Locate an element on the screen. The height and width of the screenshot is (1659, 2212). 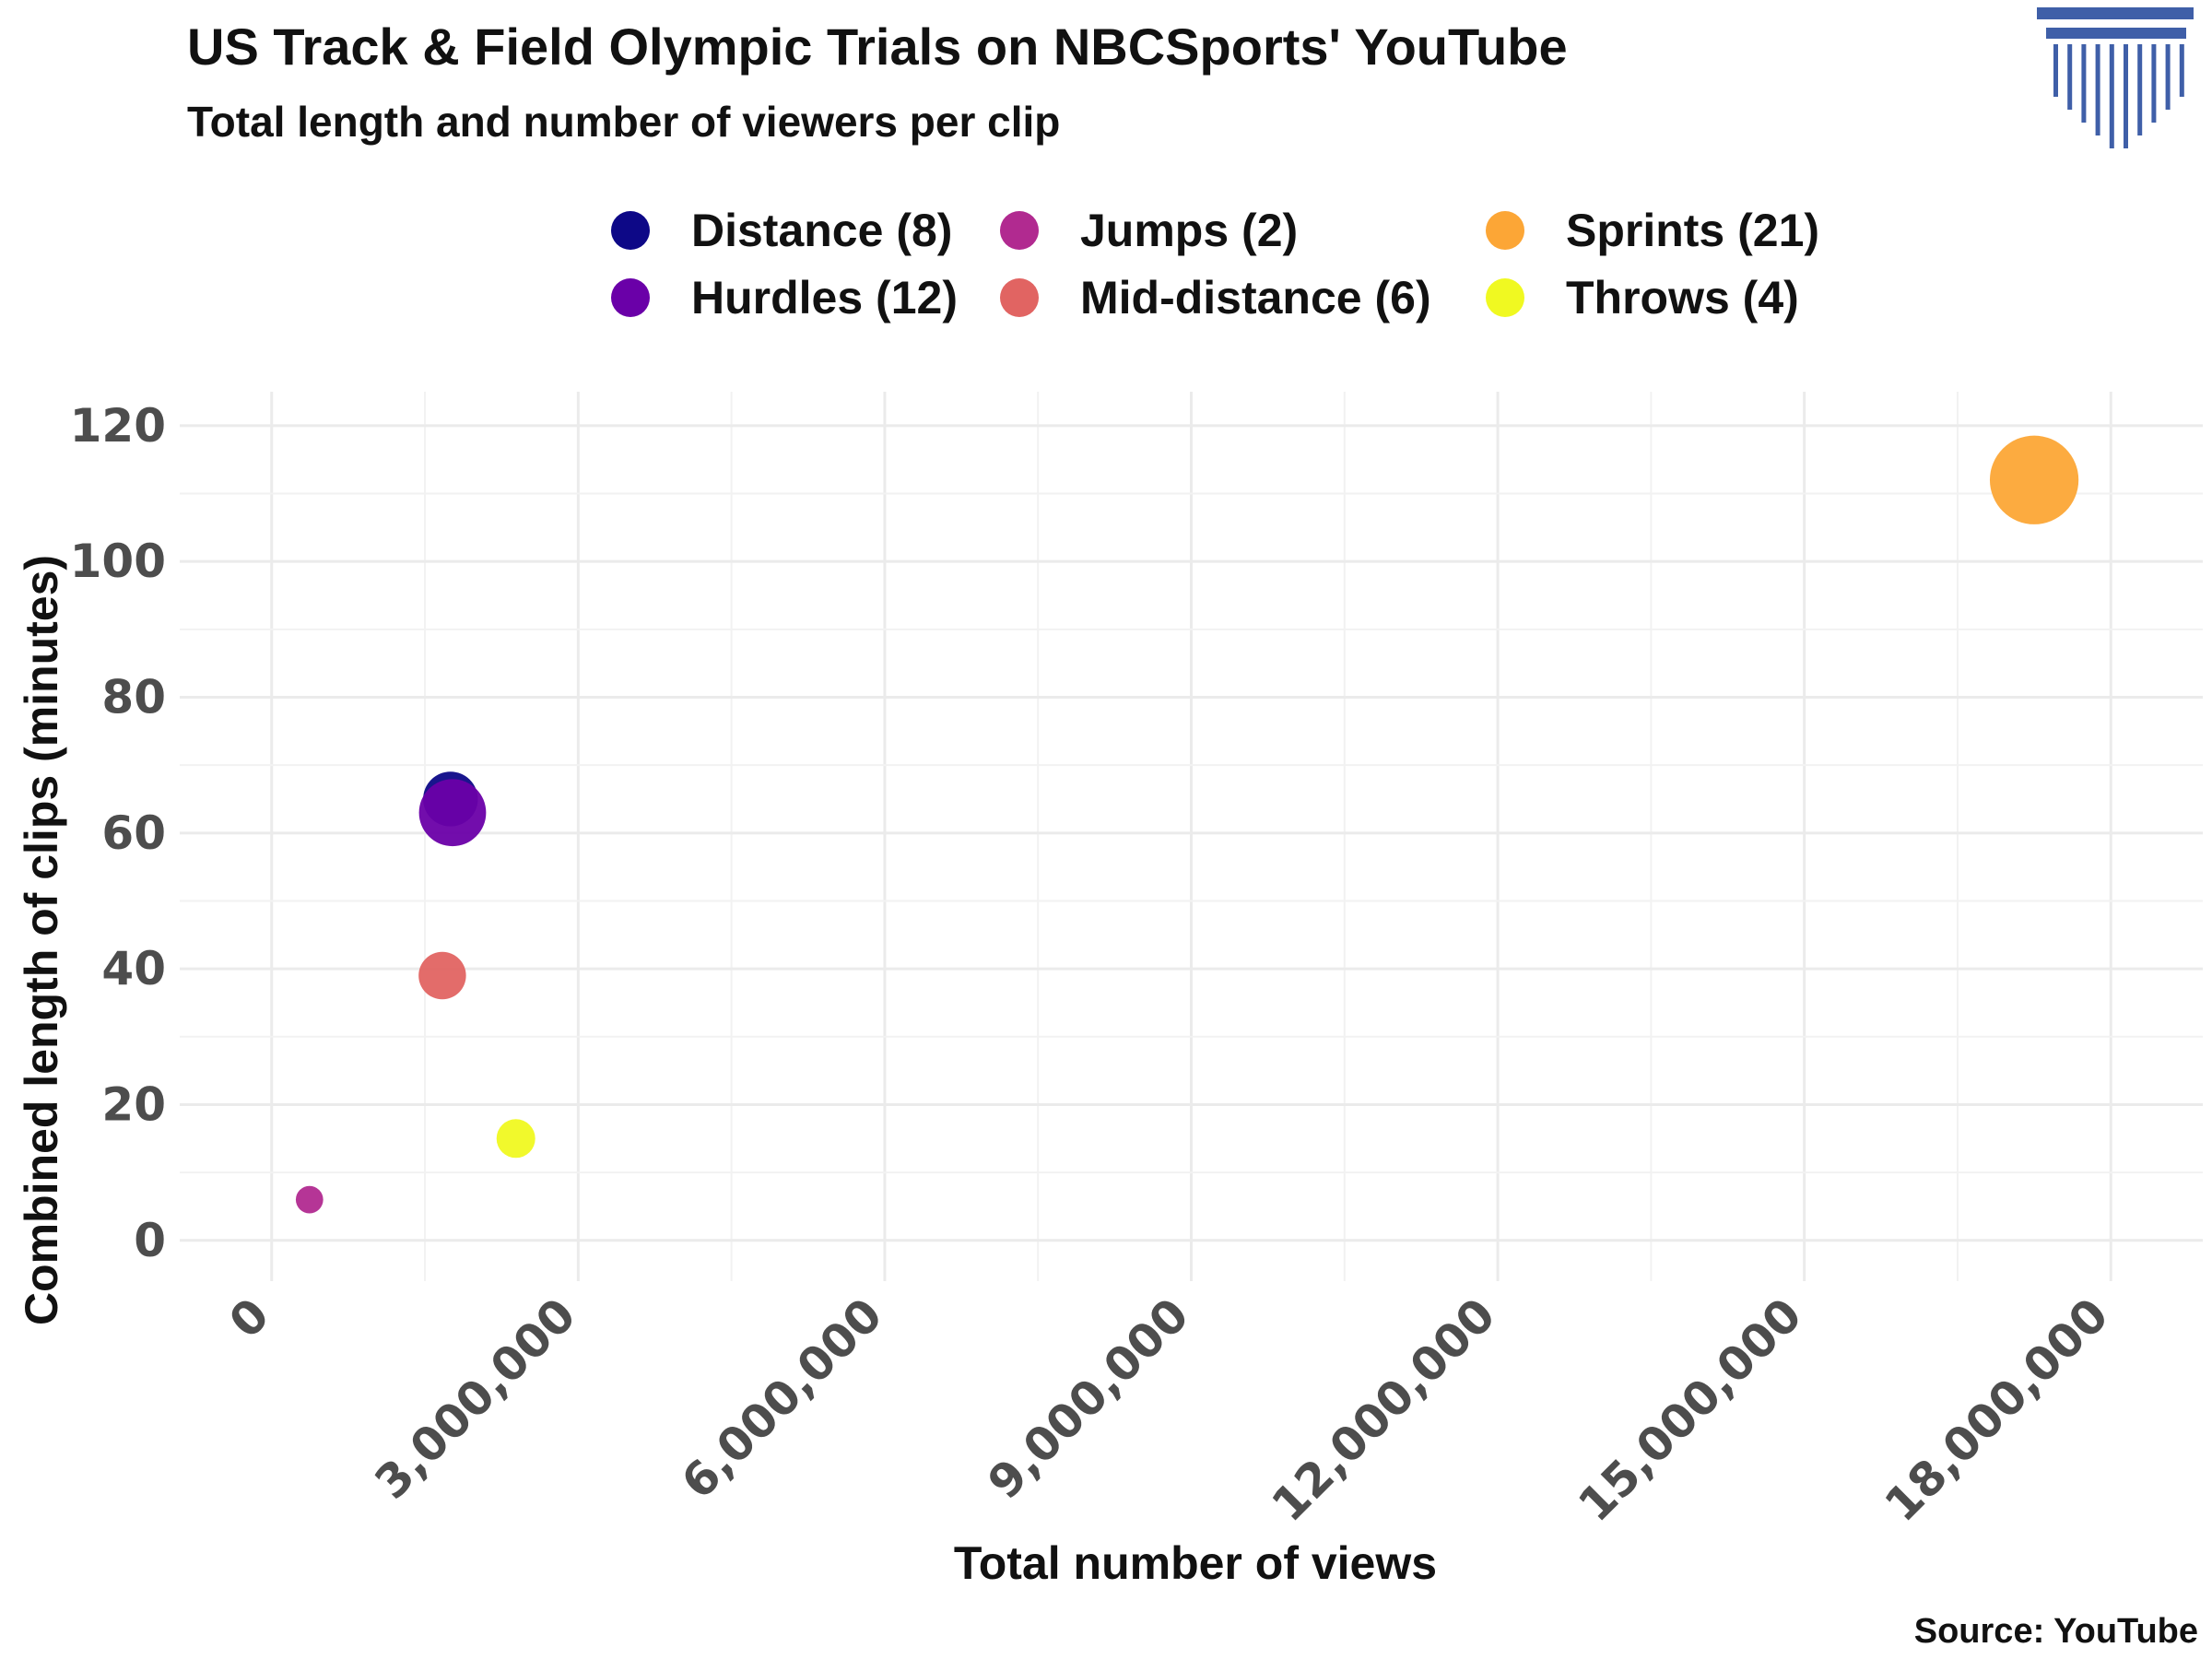
y-tick-label: 80 is located at coordinates (133, 697).